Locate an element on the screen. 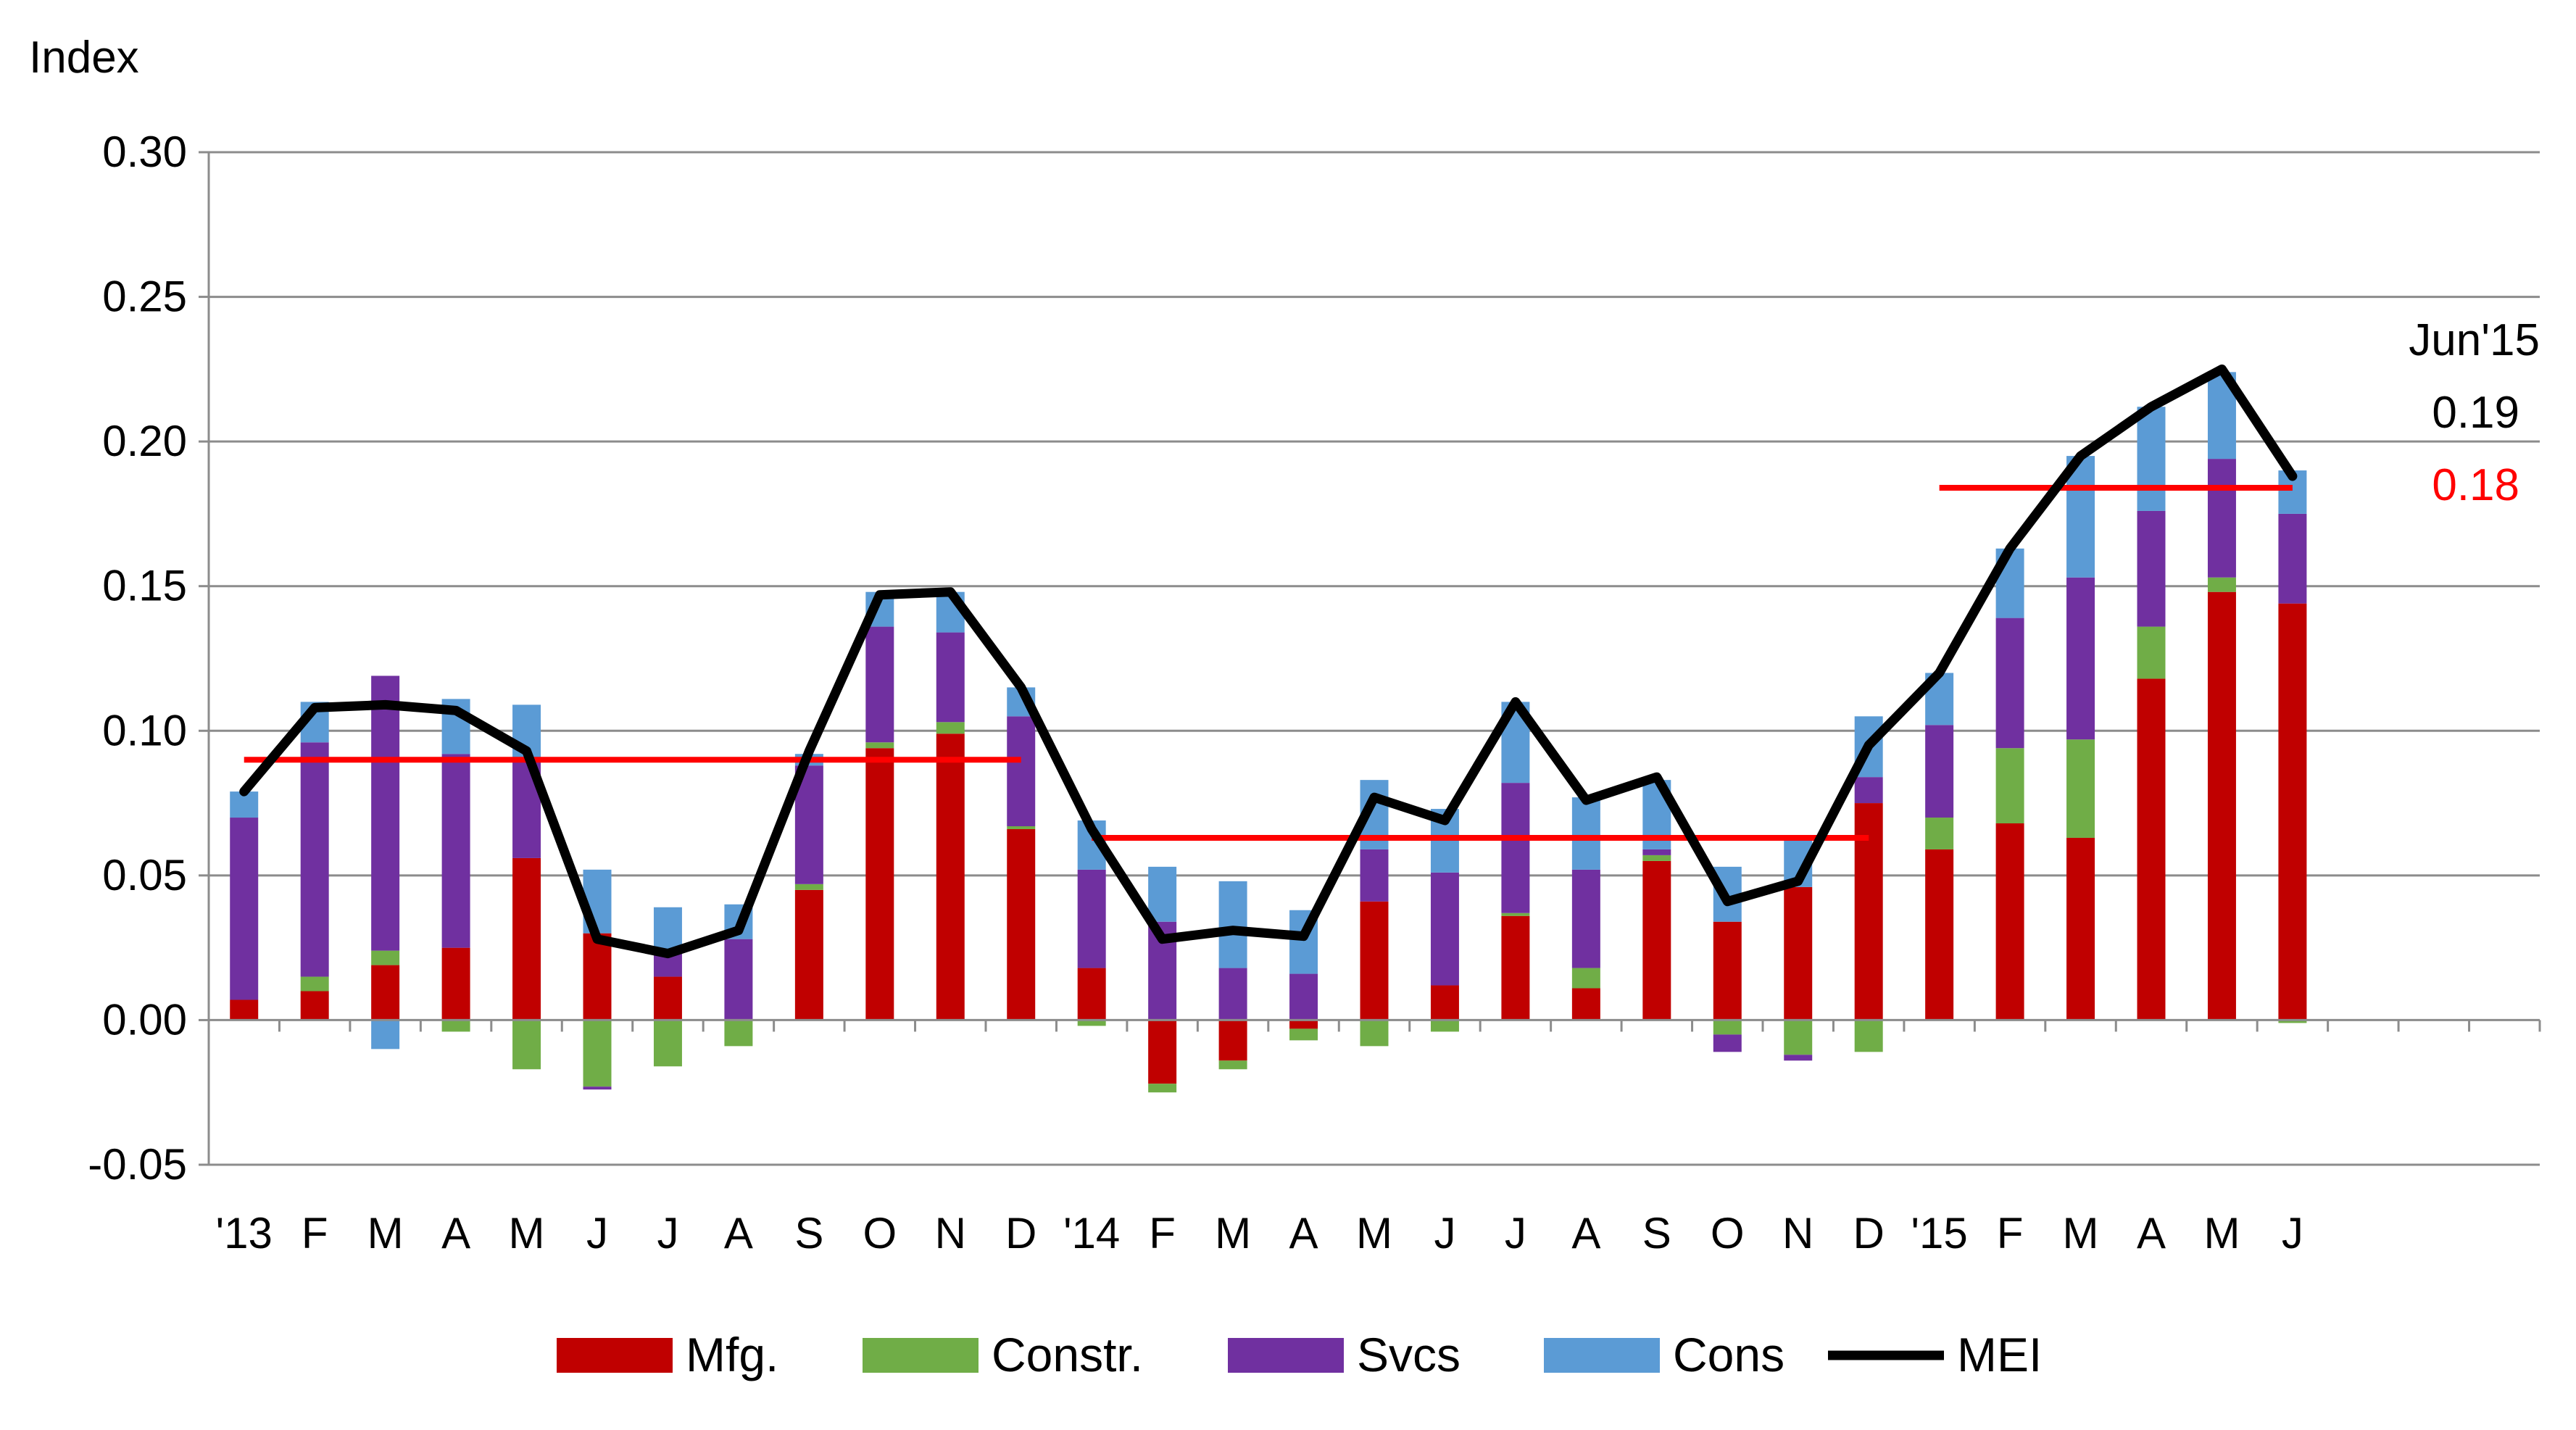 The width and height of the screenshot is (2576, 1430). legend-label-svcs: Svcs is located at coordinates (1409, 1354).